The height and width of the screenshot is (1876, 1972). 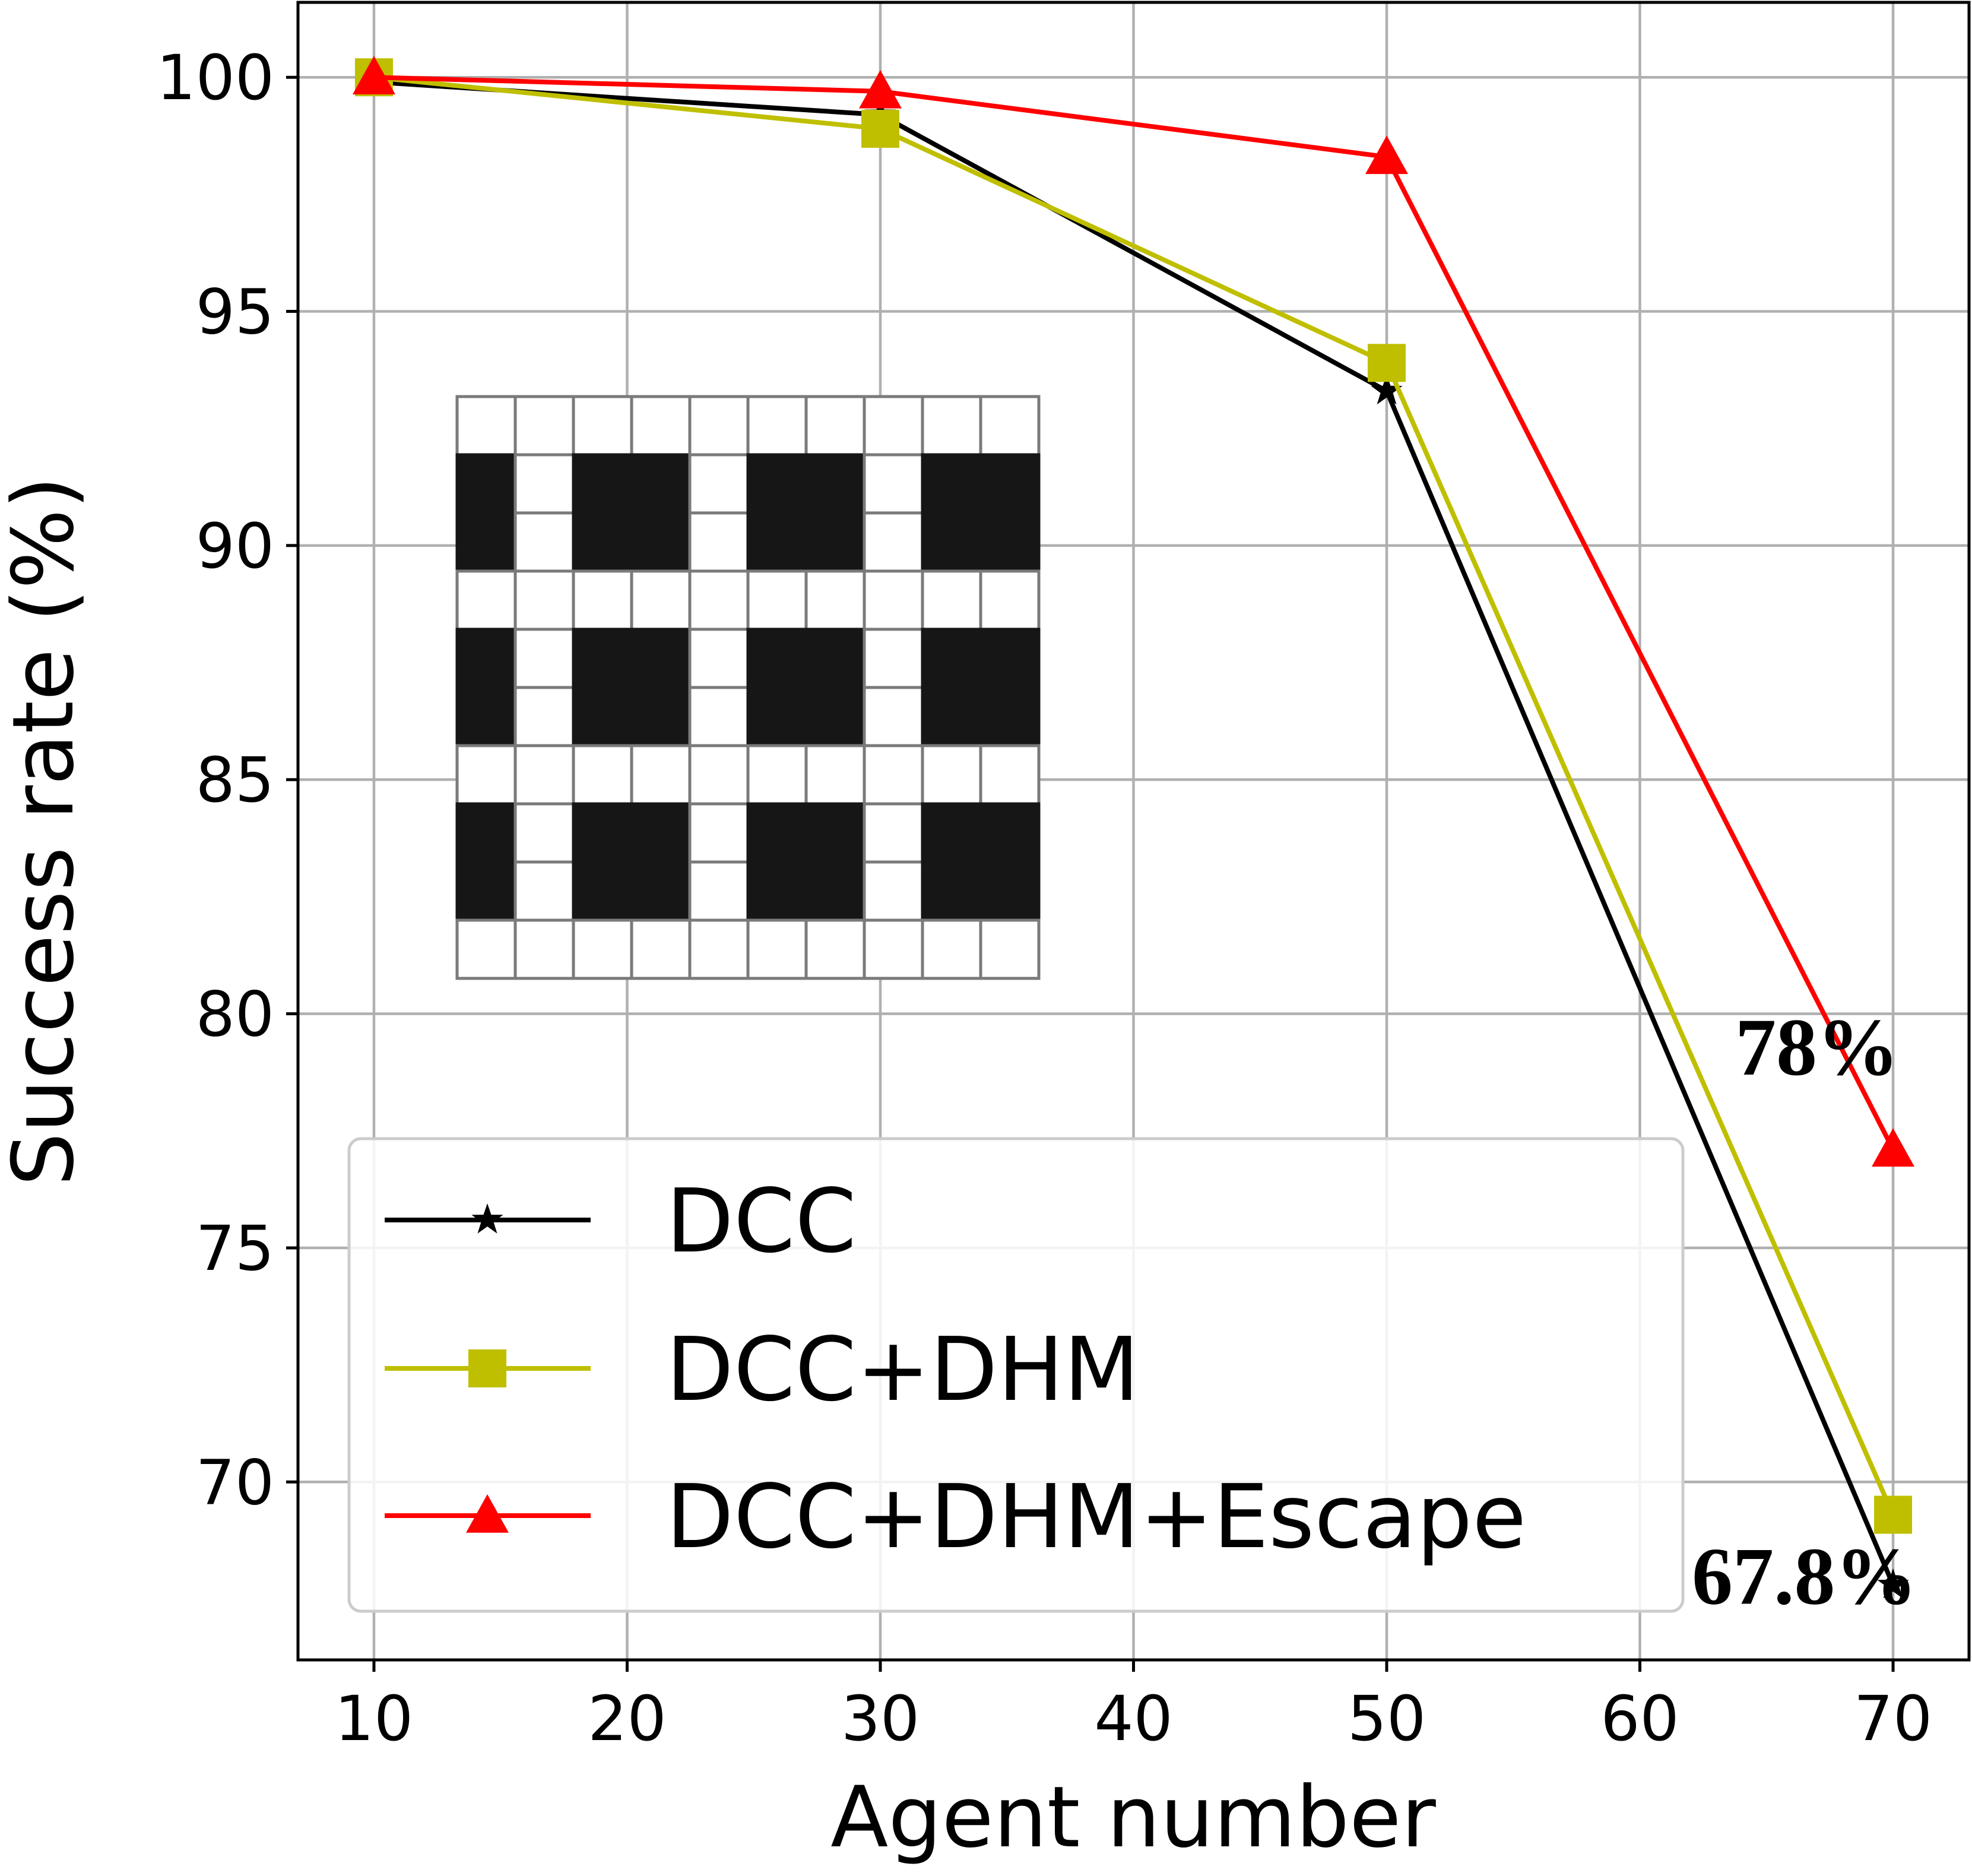 I want to click on legend-label: DCC, so click(x=761, y=1221).